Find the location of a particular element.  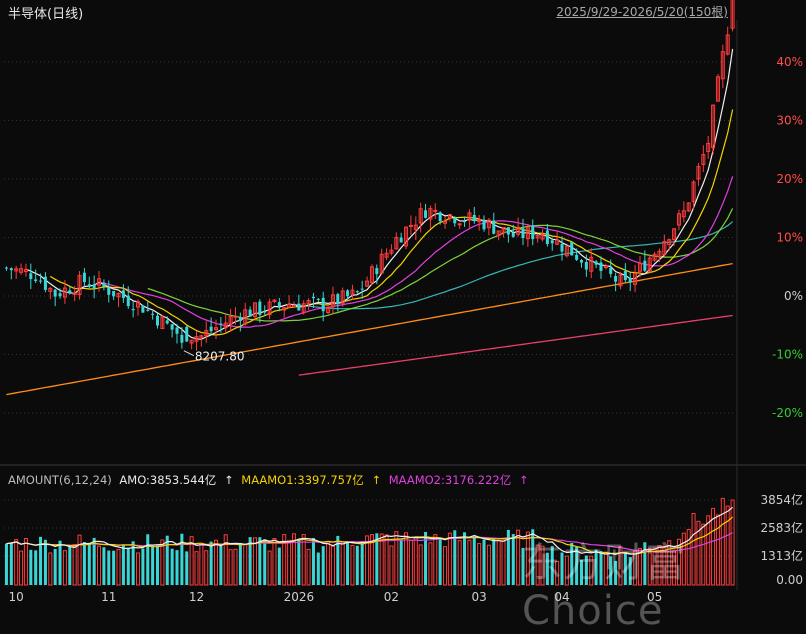

amo-line is located at coordinates (369, 531).